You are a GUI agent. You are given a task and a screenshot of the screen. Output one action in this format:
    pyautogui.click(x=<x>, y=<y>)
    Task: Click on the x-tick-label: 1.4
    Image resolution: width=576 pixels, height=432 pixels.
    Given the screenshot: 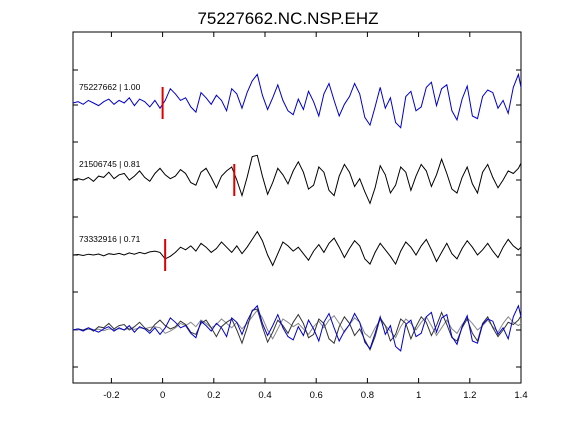 What is the action you would take?
    pyautogui.click(x=520, y=395)
    